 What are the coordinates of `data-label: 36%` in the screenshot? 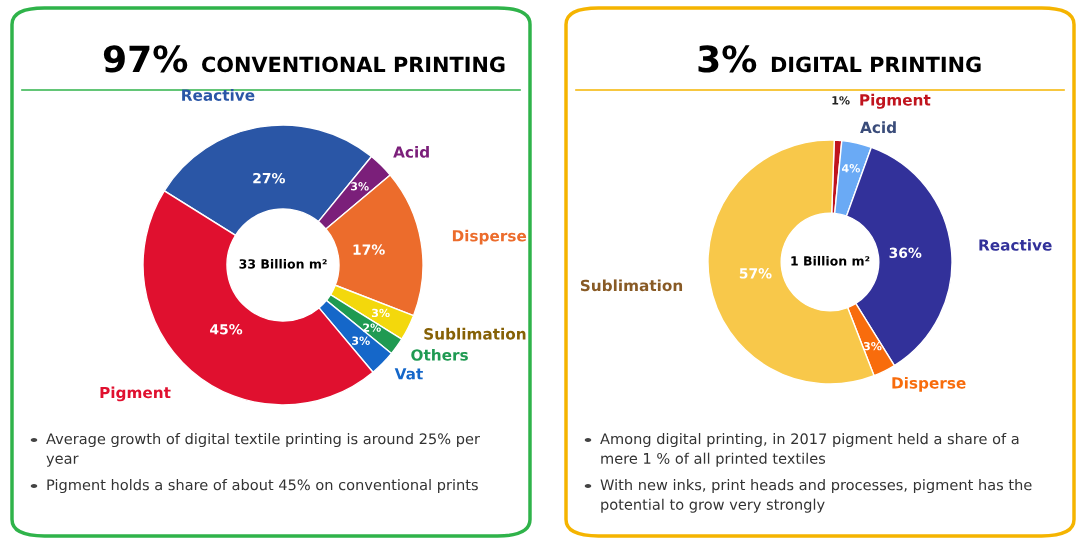 It's located at (905, 253).